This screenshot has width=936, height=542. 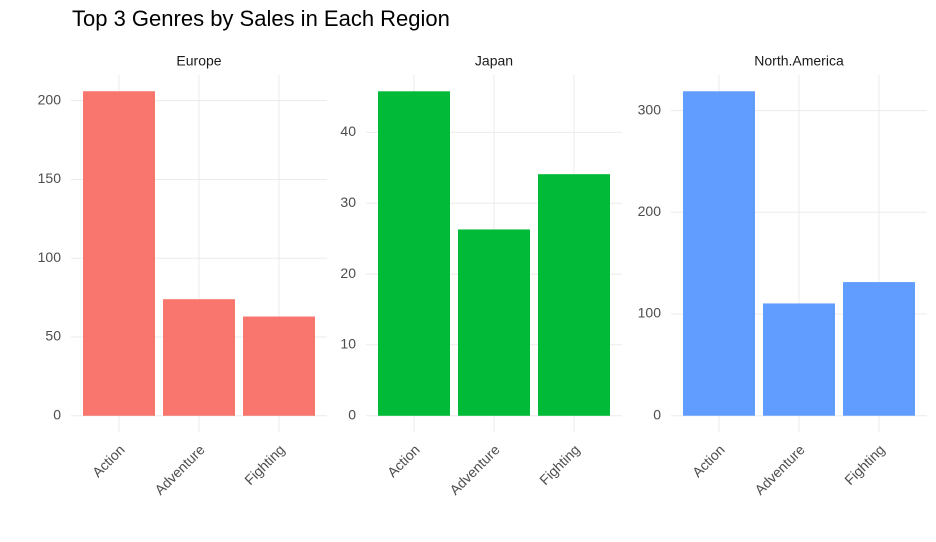 What do you see at coordinates (348, 131) in the screenshot?
I see `y-tick-label: 40` at bounding box center [348, 131].